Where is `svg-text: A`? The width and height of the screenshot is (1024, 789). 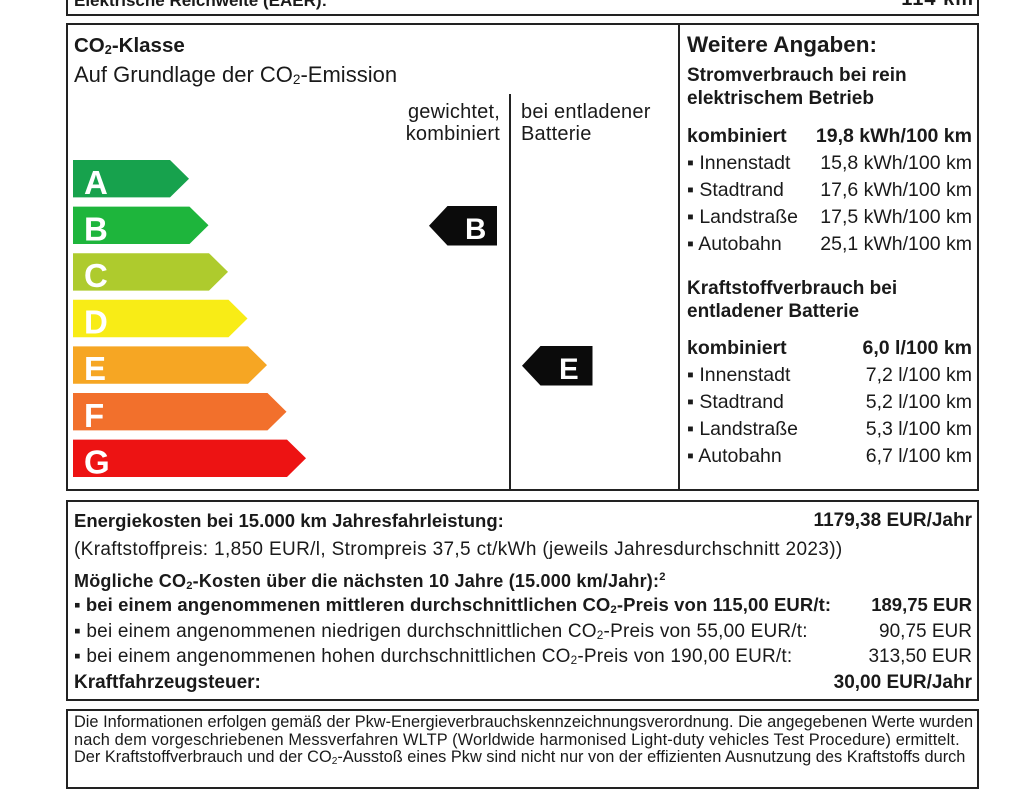 svg-text: A is located at coordinates (96, 182).